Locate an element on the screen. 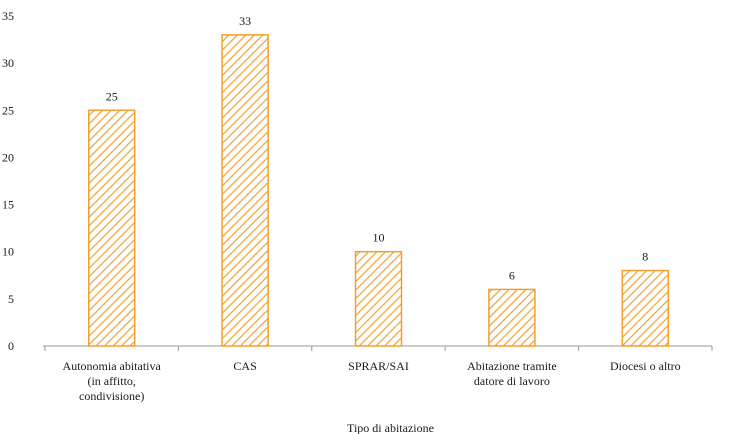  data-label: 25 is located at coordinates (112, 96).